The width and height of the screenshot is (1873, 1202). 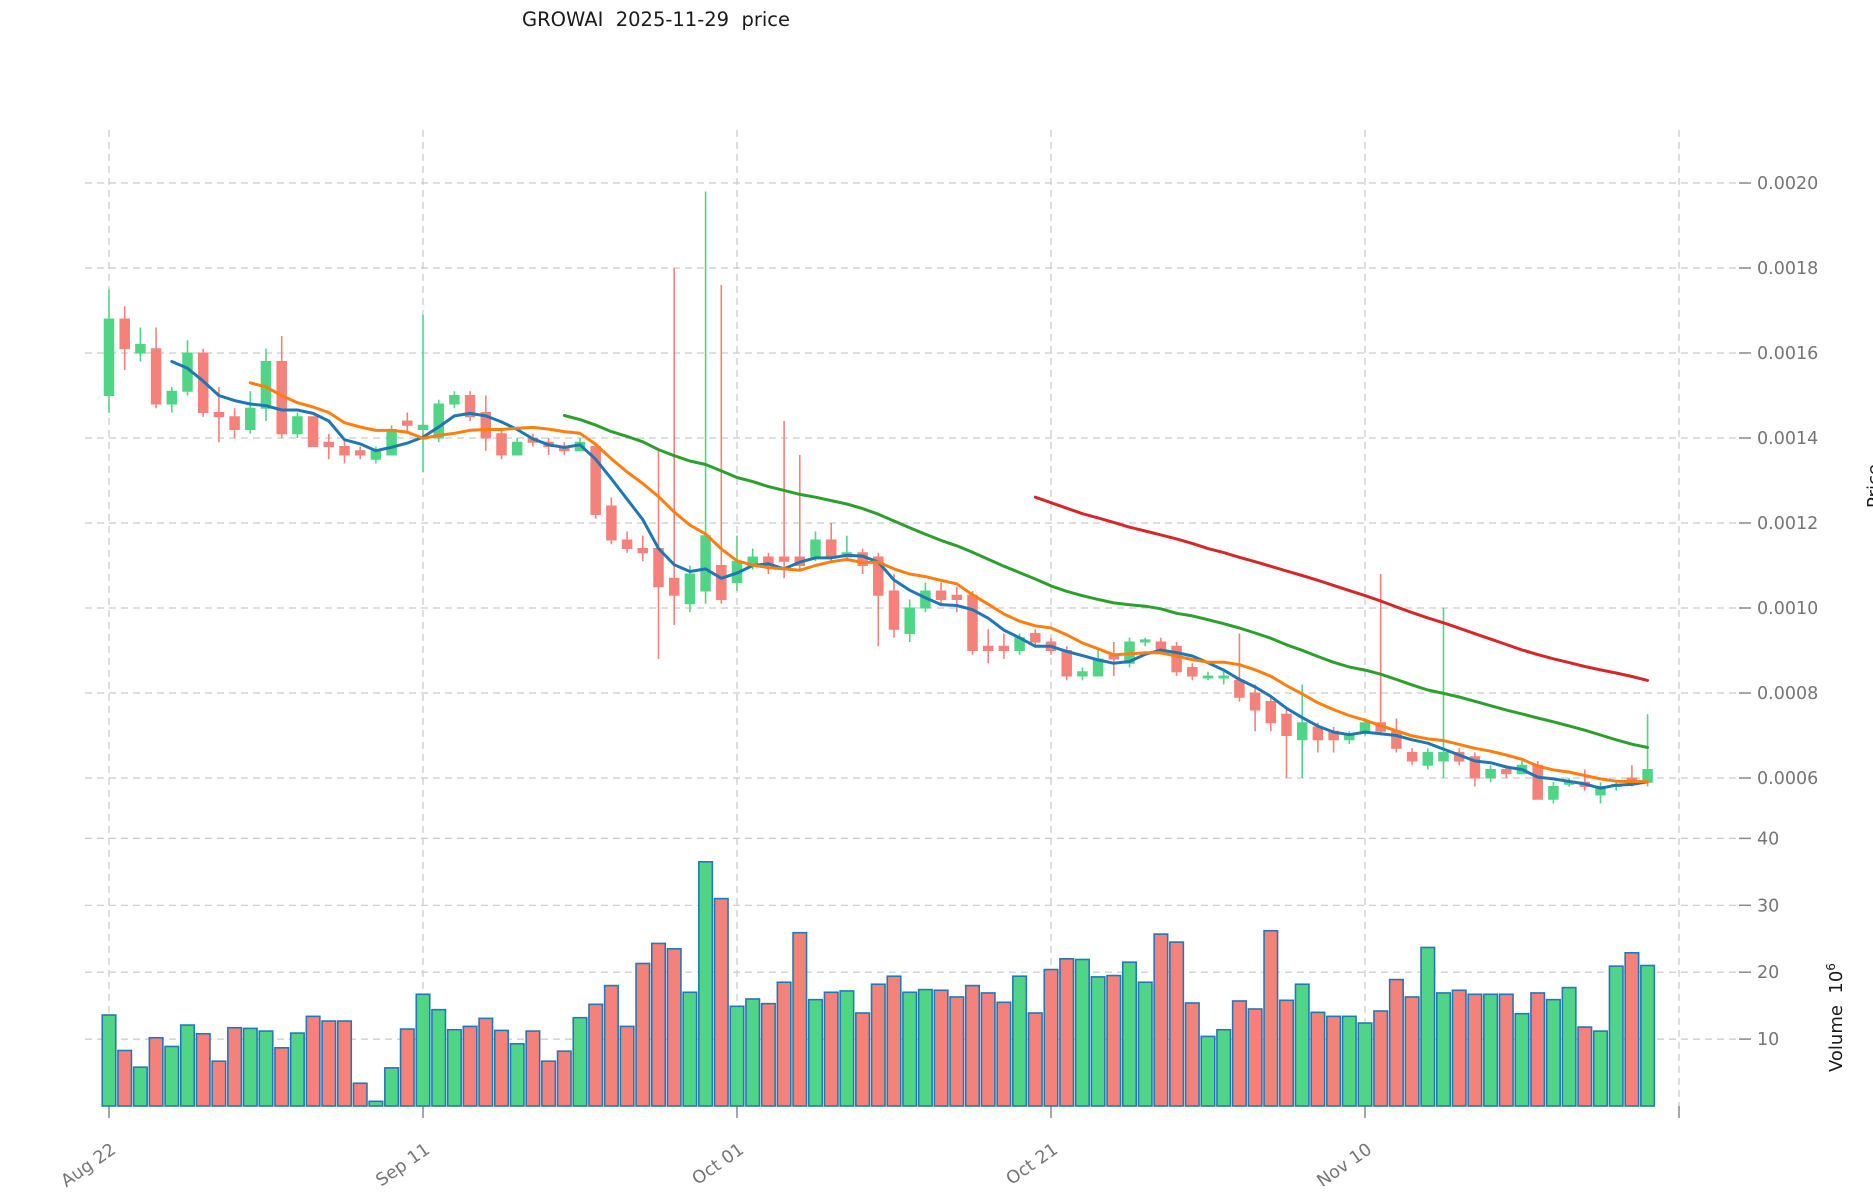 I want to click on x-tick-label: Oct 01, so click(x=718, y=1165).